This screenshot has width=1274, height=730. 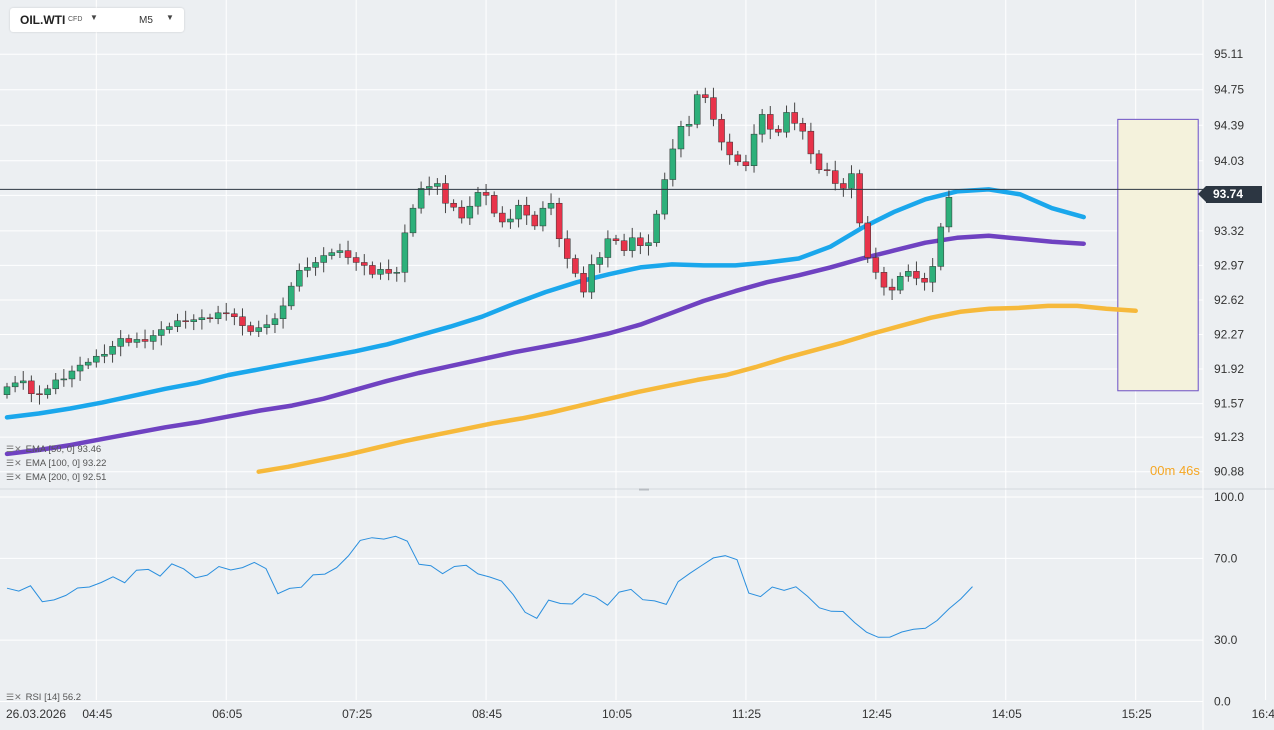 What do you see at coordinates (1229, 125) in the screenshot?
I see `price-tick-label: 94.39` at bounding box center [1229, 125].